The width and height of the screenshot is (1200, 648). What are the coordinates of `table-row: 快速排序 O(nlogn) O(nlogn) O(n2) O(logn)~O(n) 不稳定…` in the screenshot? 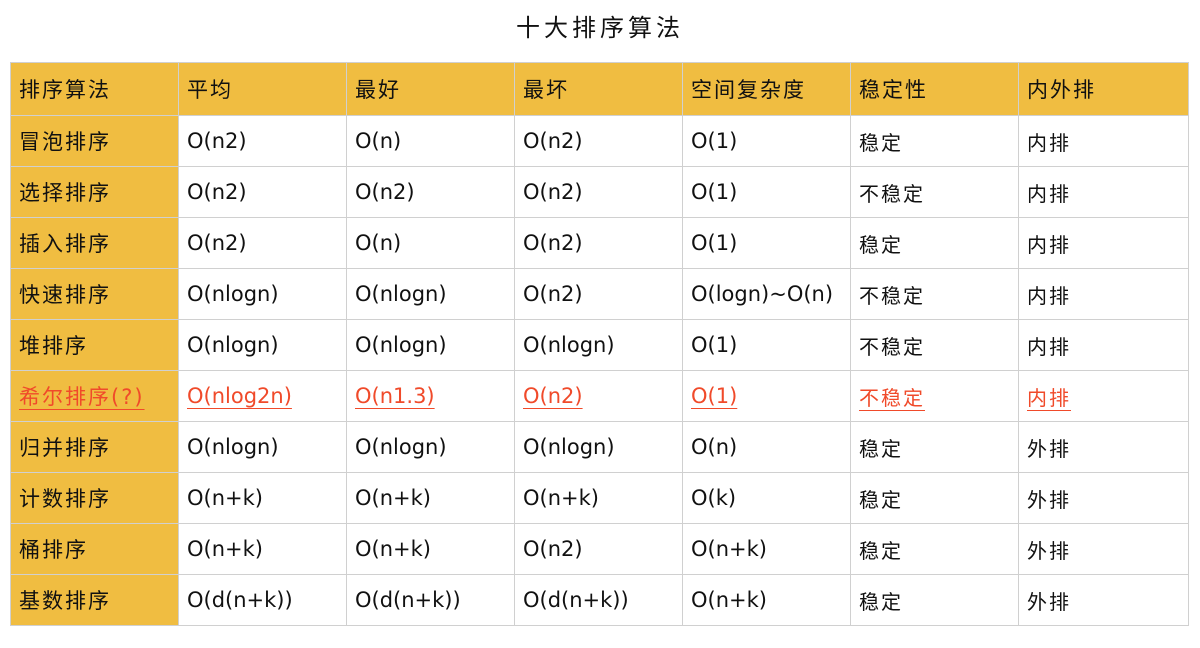 It's located at (599, 294).